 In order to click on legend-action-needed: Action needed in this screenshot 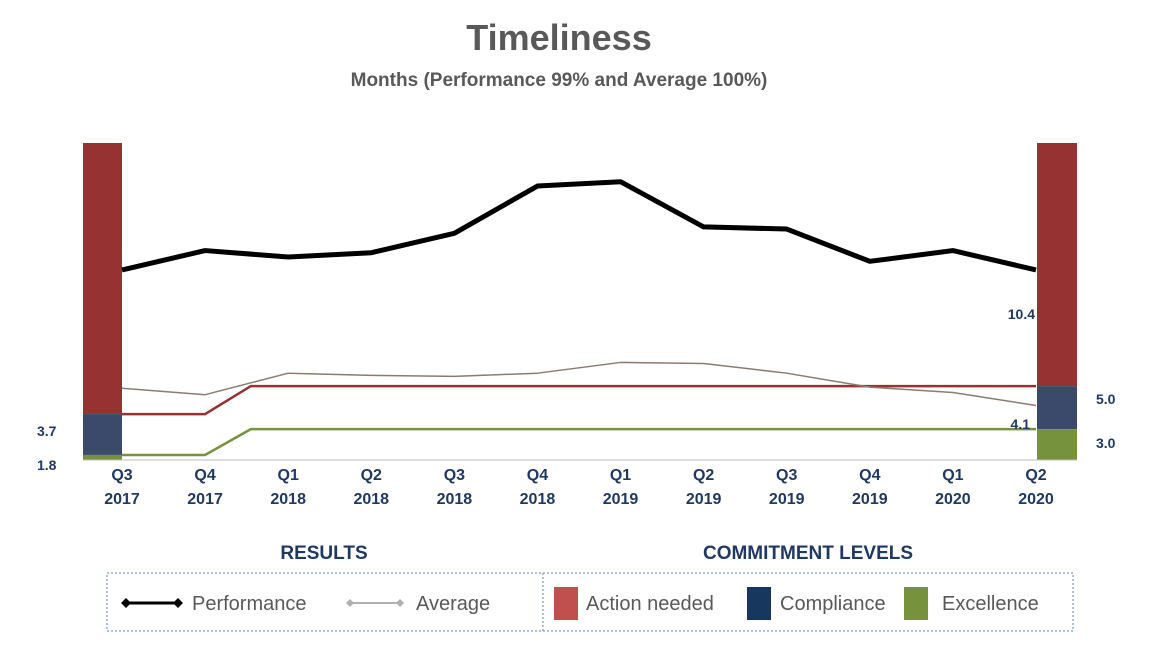, I will do `click(634, 603)`.